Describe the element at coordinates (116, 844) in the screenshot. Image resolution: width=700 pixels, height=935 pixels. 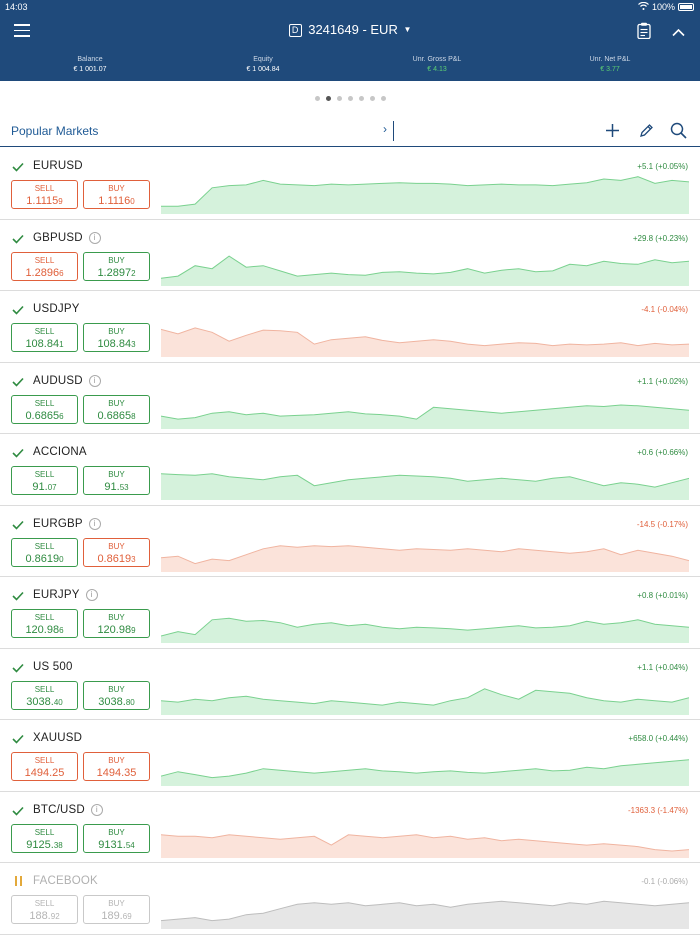
I see `buy-price: 9131.54` at that location.